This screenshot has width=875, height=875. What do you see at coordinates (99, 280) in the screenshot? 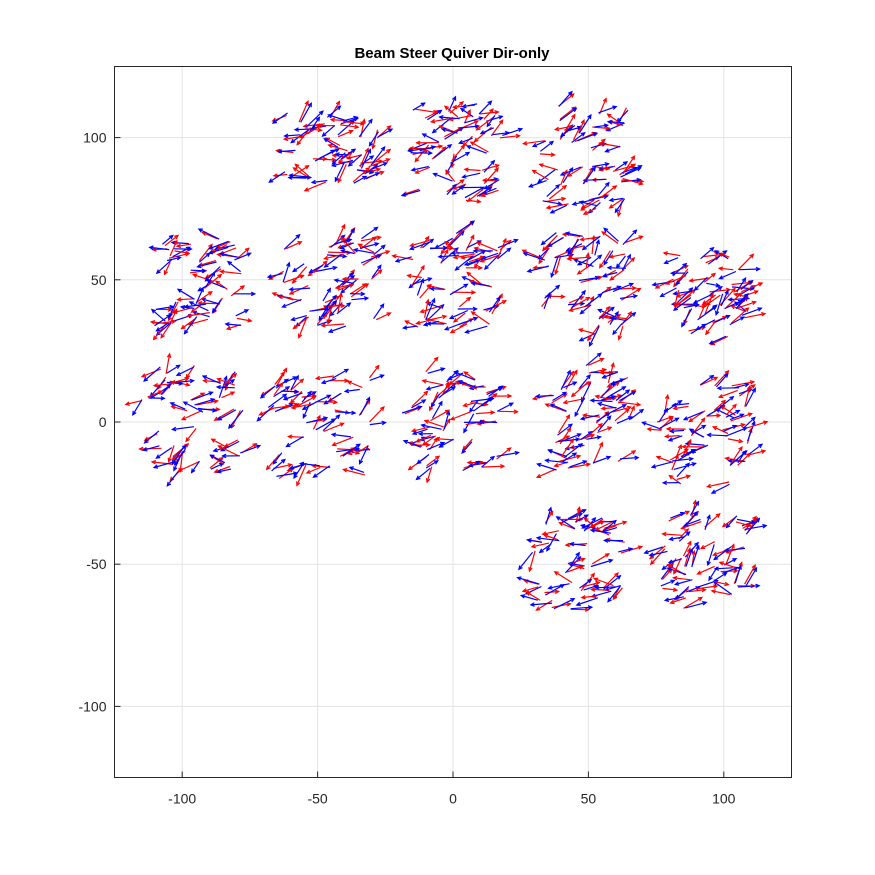
I see `y-tick-label: 50` at bounding box center [99, 280].